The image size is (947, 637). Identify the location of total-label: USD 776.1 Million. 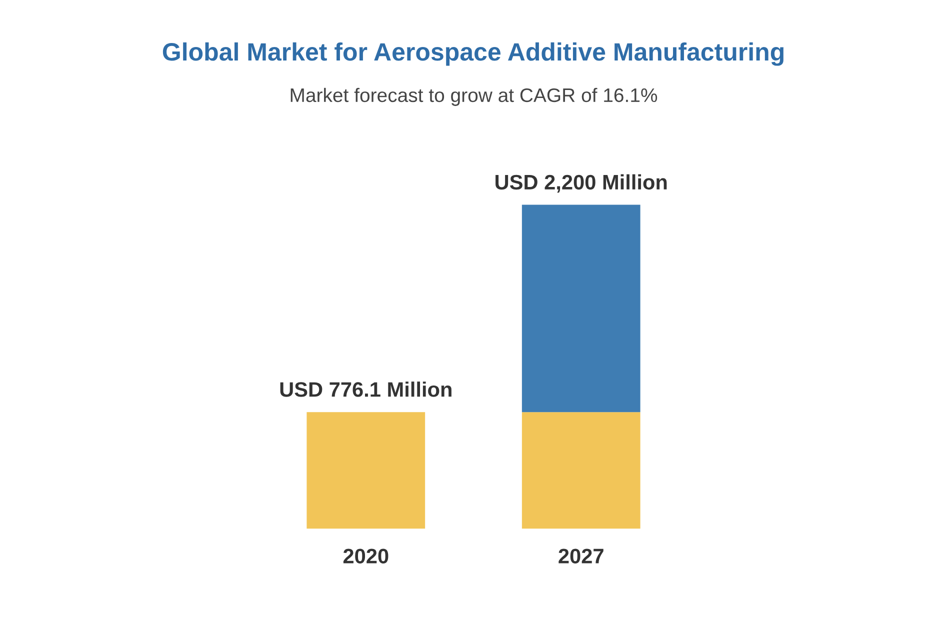
(366, 389).